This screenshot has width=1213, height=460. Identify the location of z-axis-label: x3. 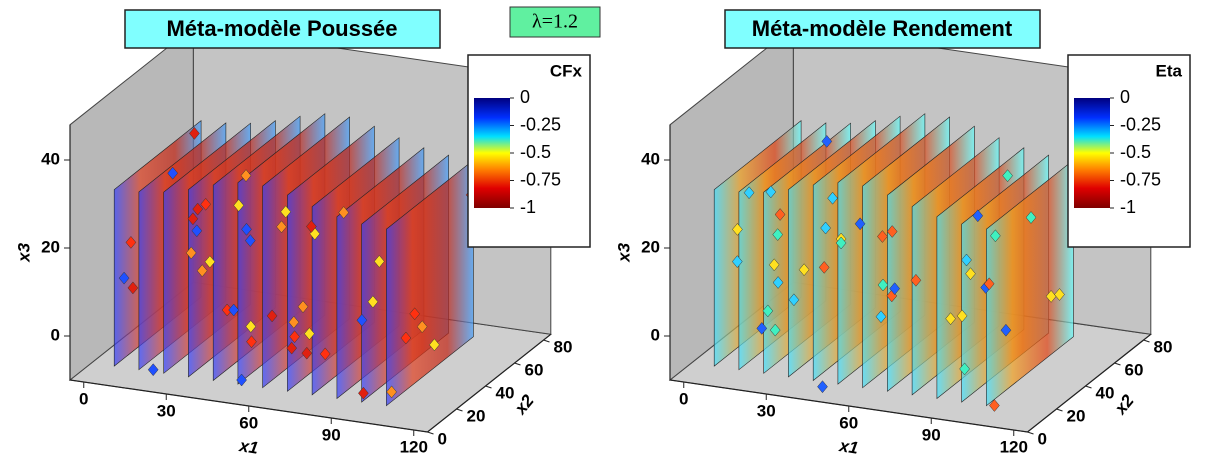
(623, 252).